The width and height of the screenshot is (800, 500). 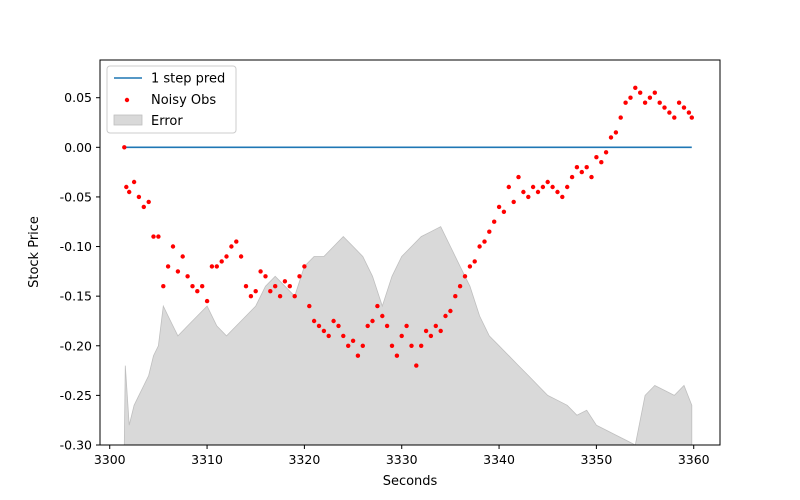 I want to click on legend-label-observations: Noisy Obs, so click(x=183, y=100).